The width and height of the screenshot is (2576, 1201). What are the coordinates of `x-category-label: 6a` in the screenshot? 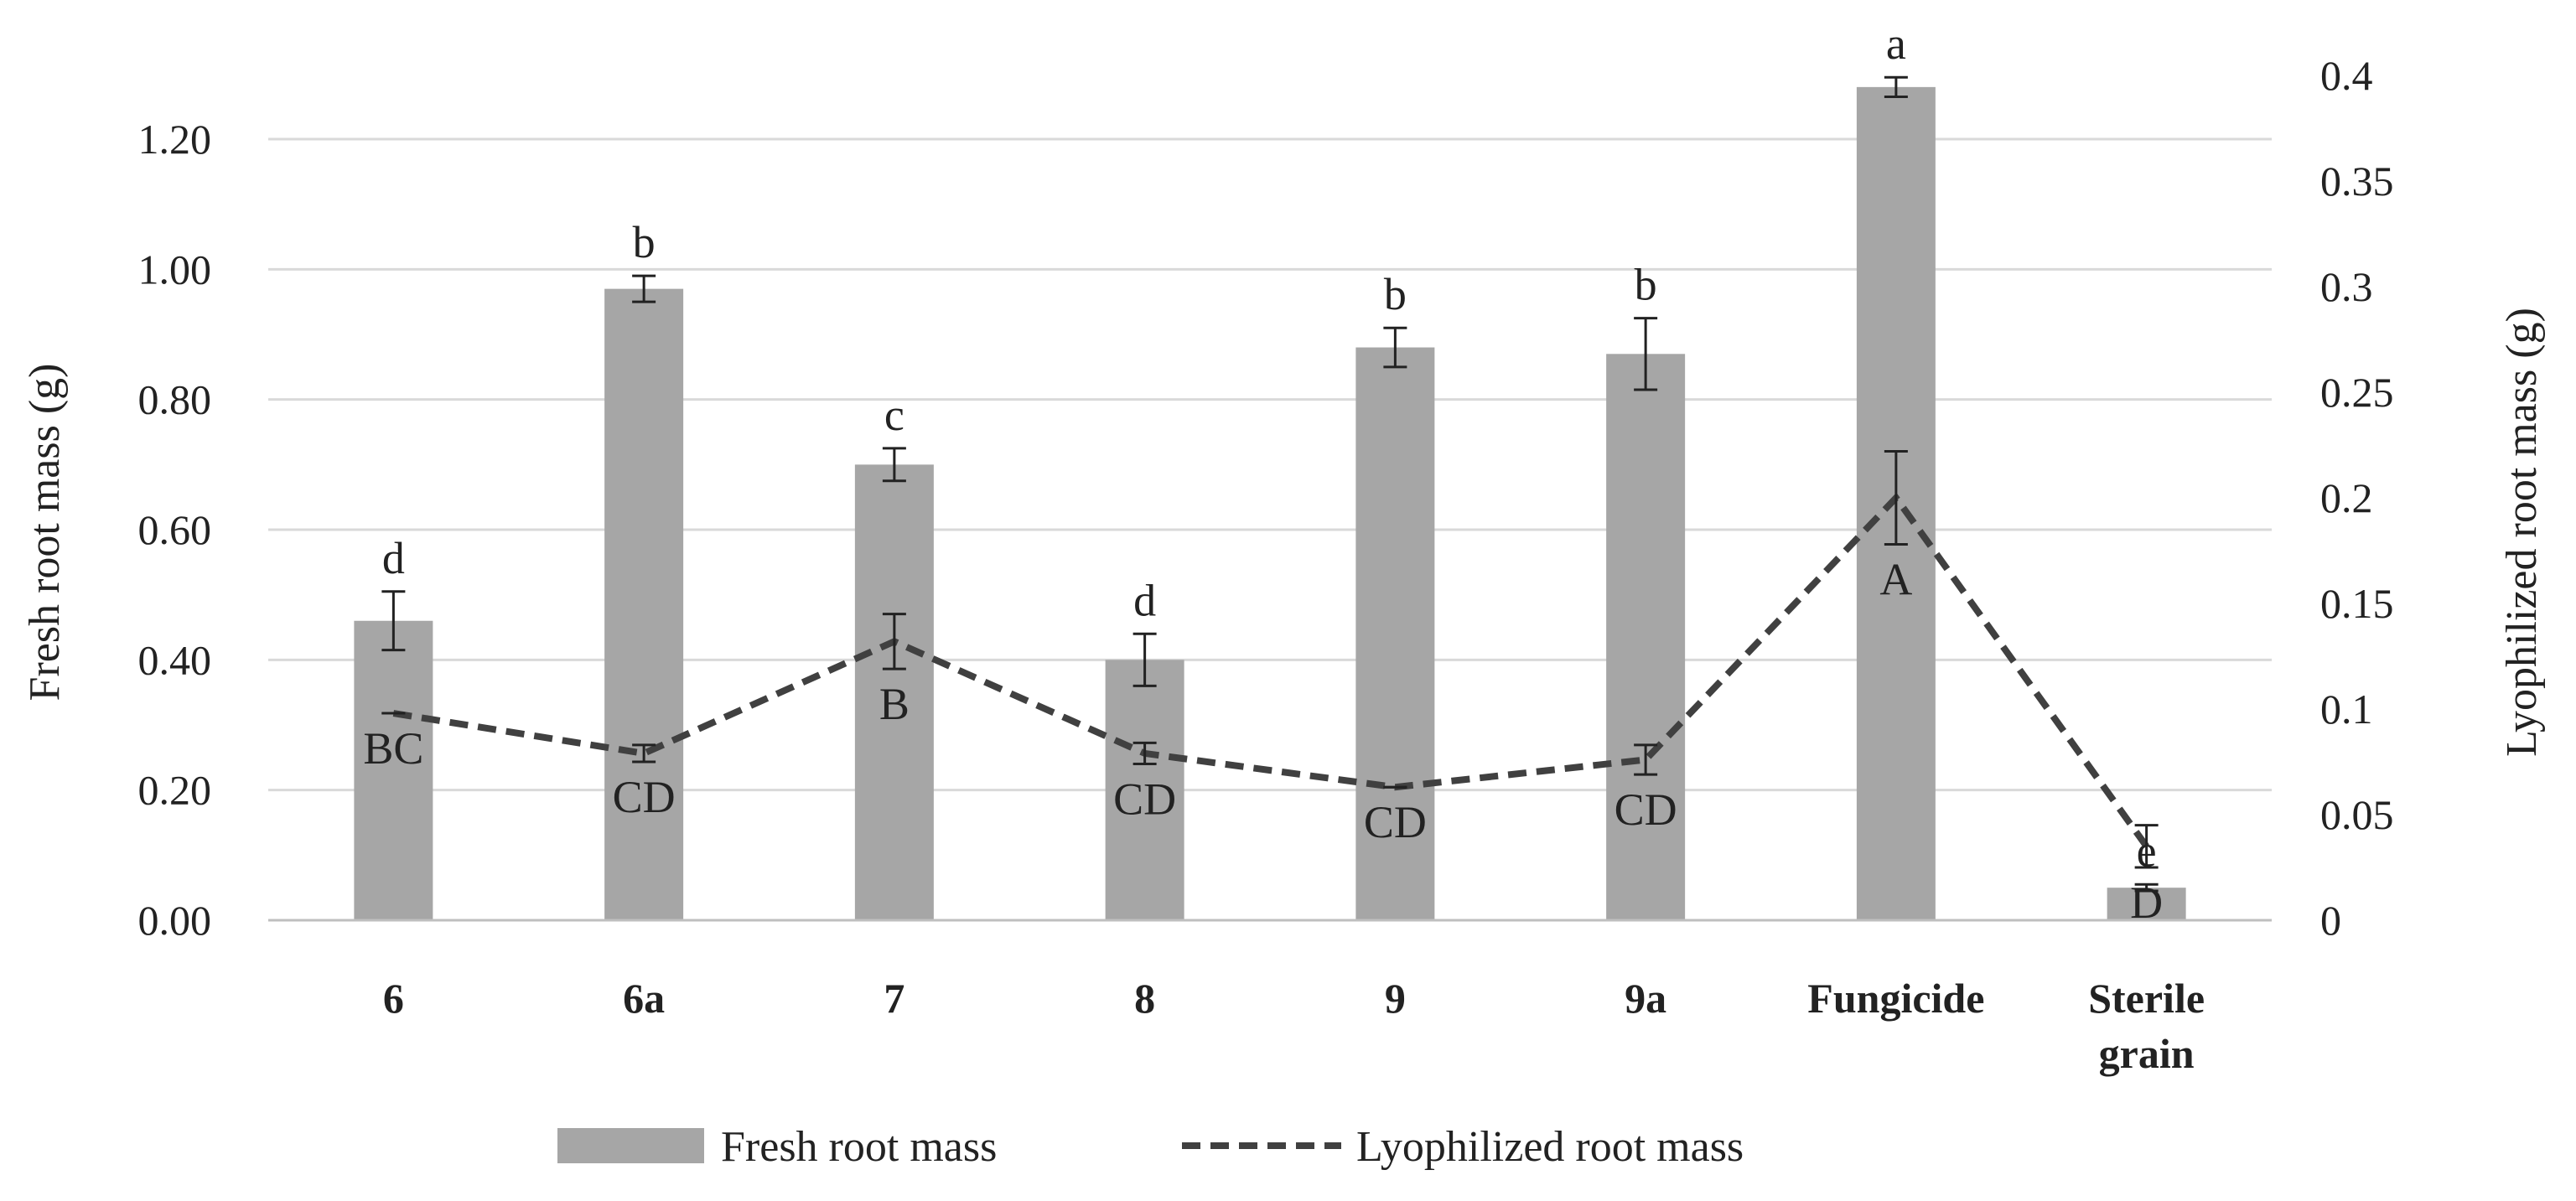 It's located at (644, 998).